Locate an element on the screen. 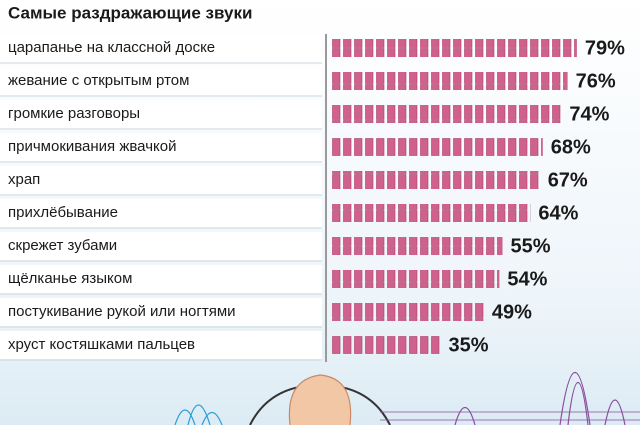  category-label: постукивание рукой или ногтями is located at coordinates (122, 311).